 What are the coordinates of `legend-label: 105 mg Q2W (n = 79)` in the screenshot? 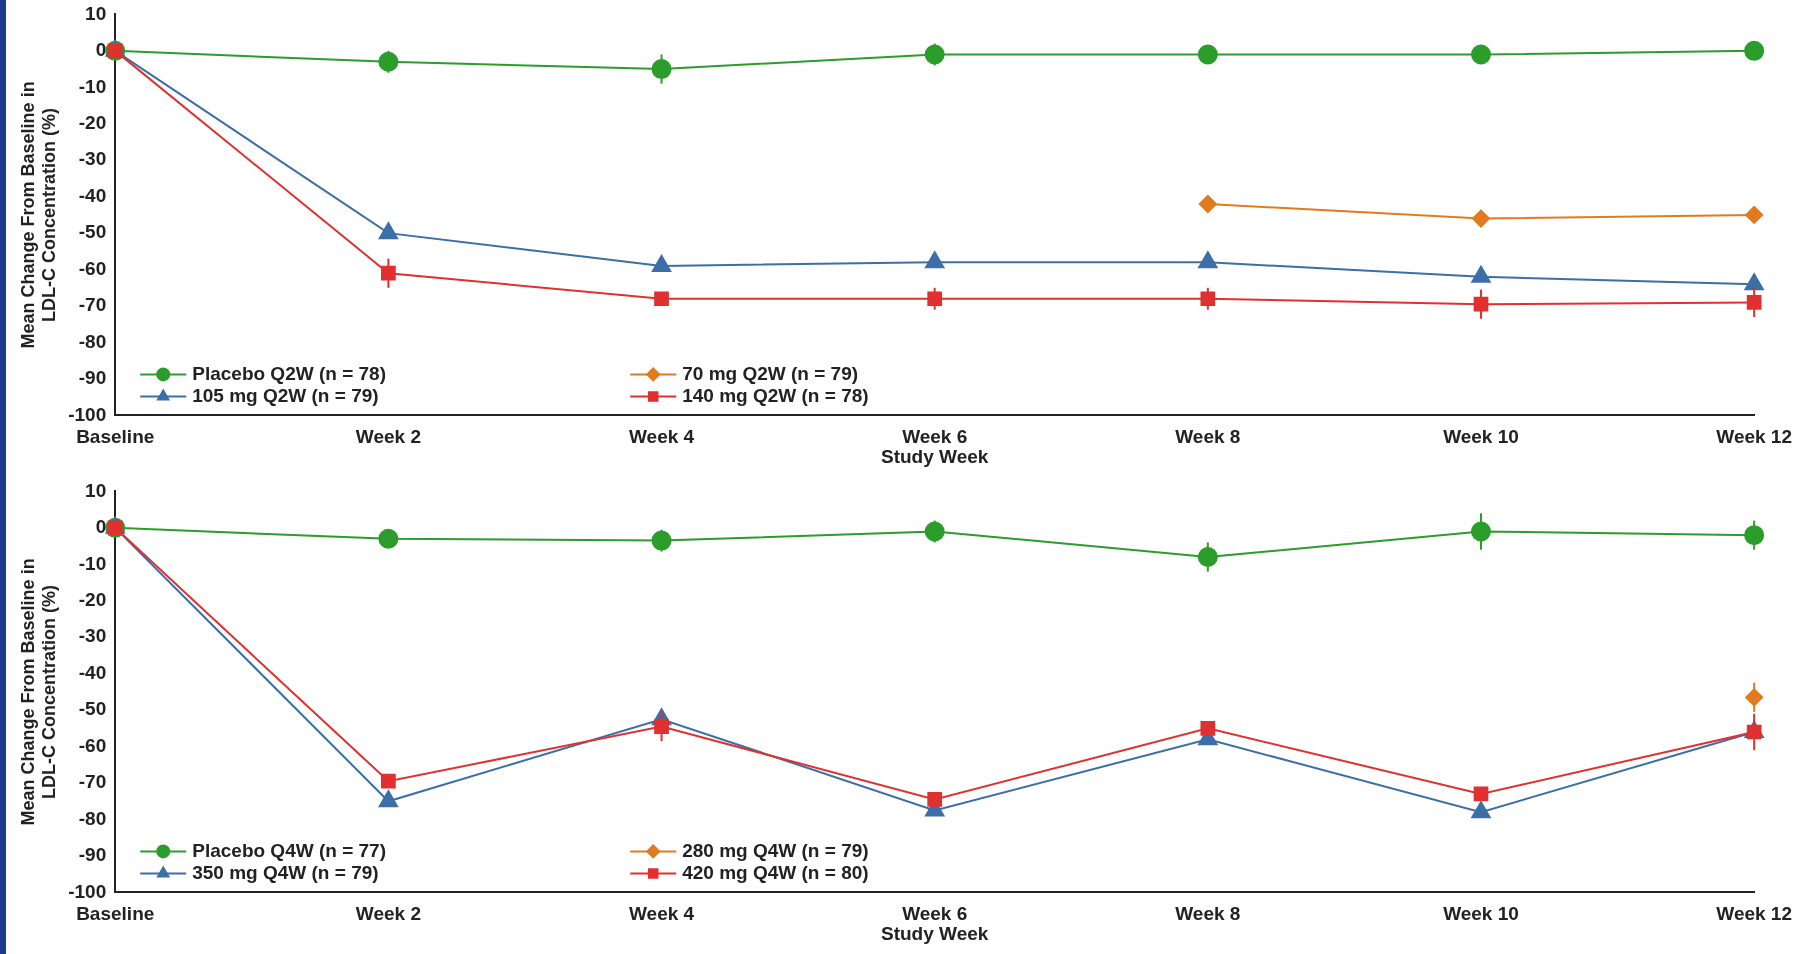 It's located at (285, 395).